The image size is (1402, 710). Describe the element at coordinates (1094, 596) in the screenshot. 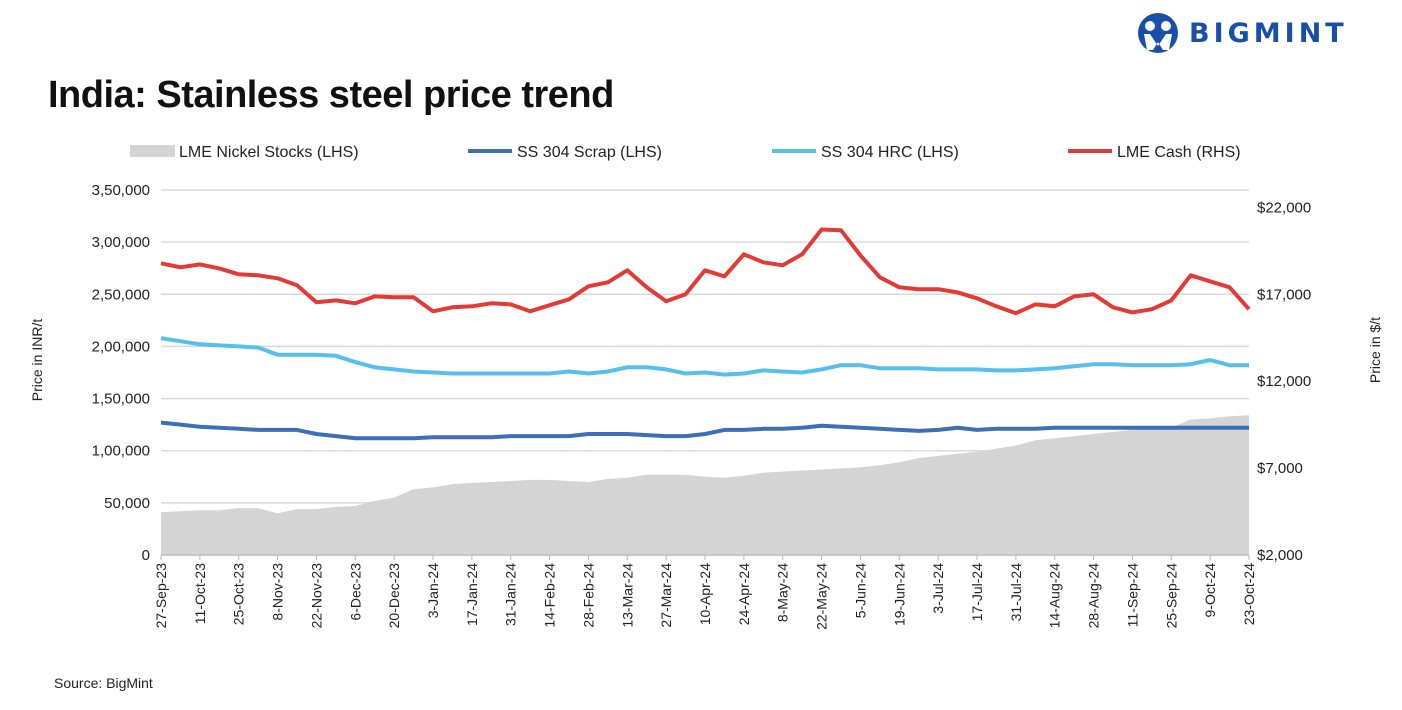

I see `x-tick-label: 28-Aug-24` at that location.